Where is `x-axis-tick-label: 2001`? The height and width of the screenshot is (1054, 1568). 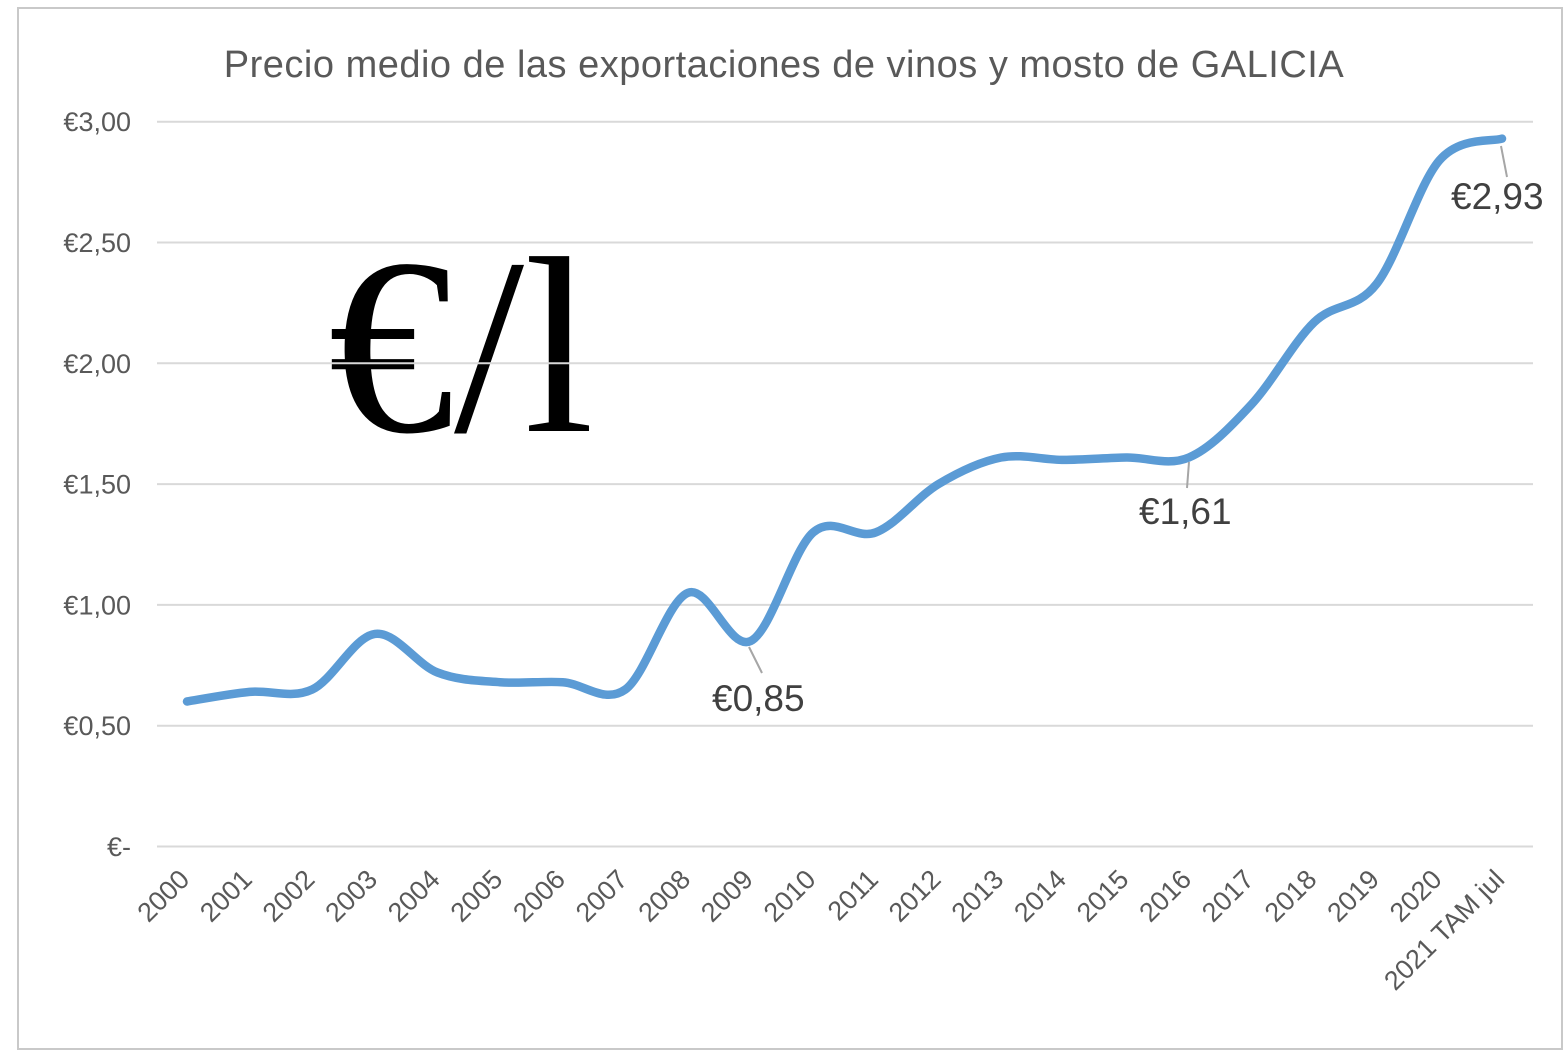 x-axis-tick-label: 2001 is located at coordinates (226, 896).